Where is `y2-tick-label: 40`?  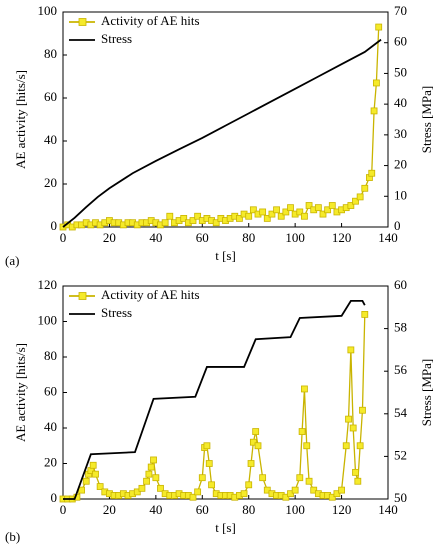 y2-tick-label: 40 is located at coordinates (400, 102).